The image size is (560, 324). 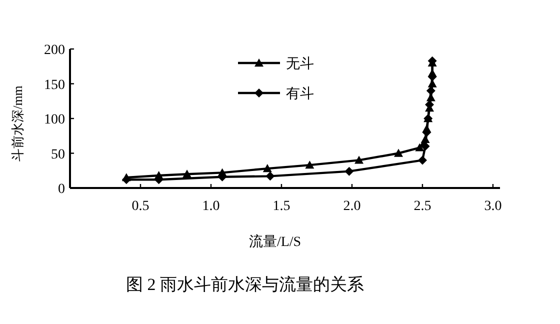 What do you see at coordinates (245, 284) in the screenshot?
I see `text: 图 2 雨水斗前水深与流量的关系` at bounding box center [245, 284].